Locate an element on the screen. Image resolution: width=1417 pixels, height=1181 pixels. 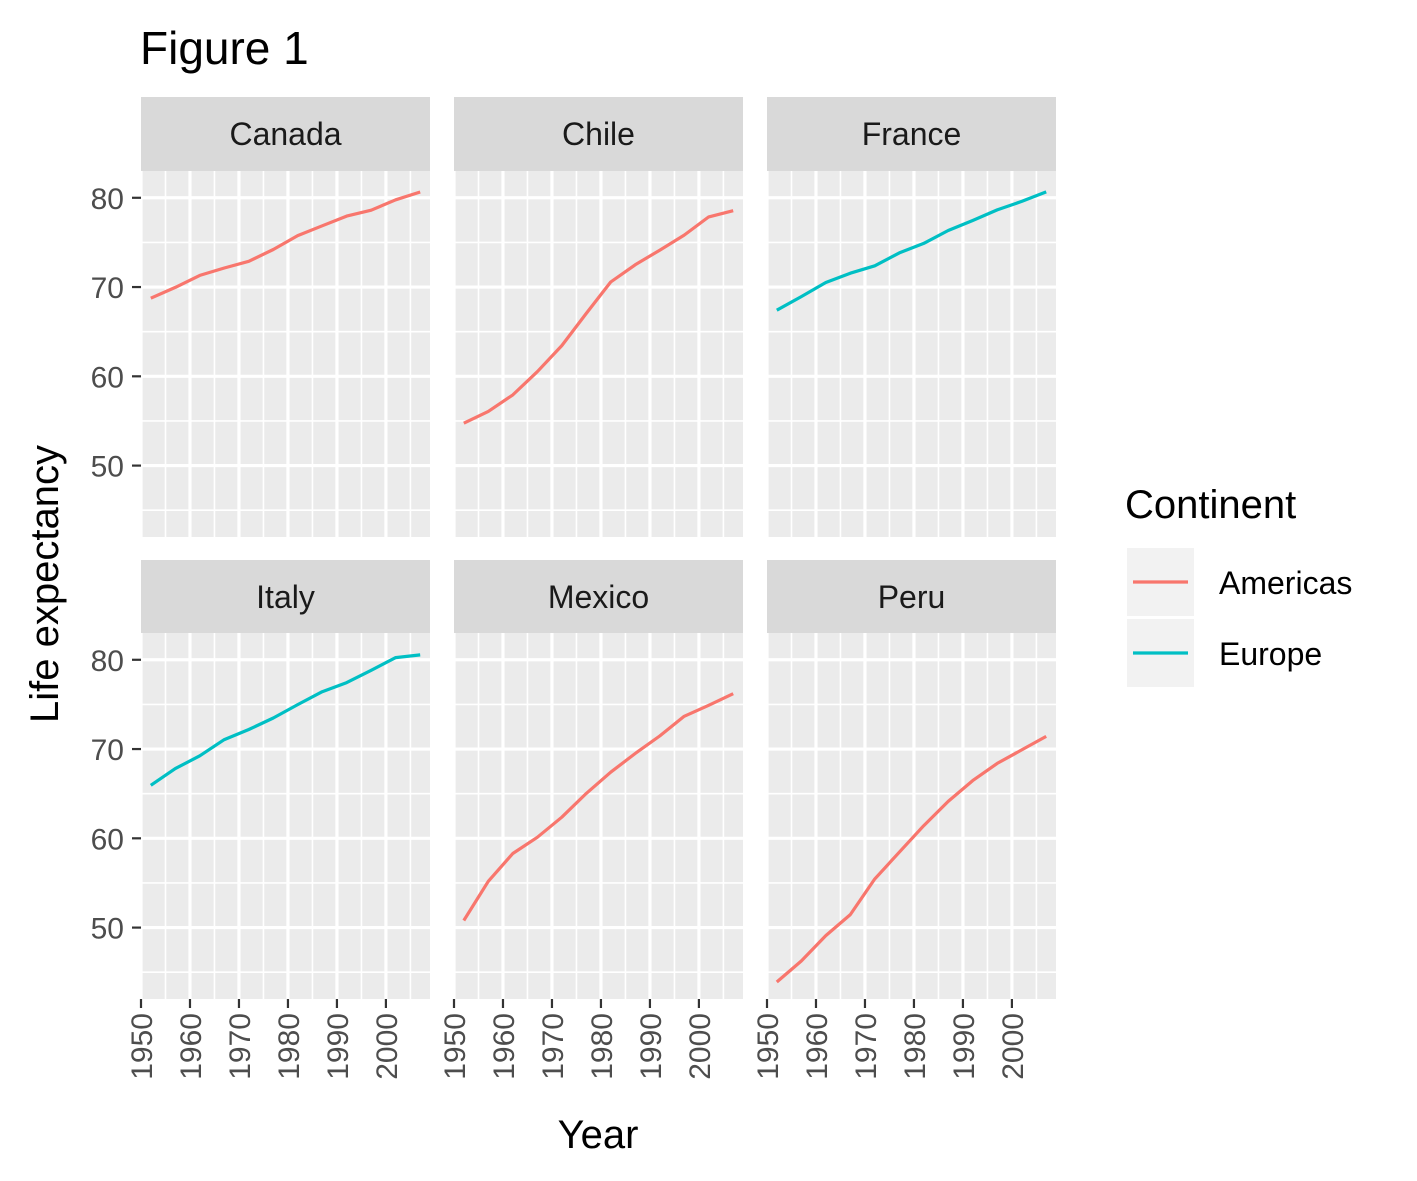
panel-peru: Peru 1950 1960 1970 1980 1990 2000 is located at coordinates (904, 820).